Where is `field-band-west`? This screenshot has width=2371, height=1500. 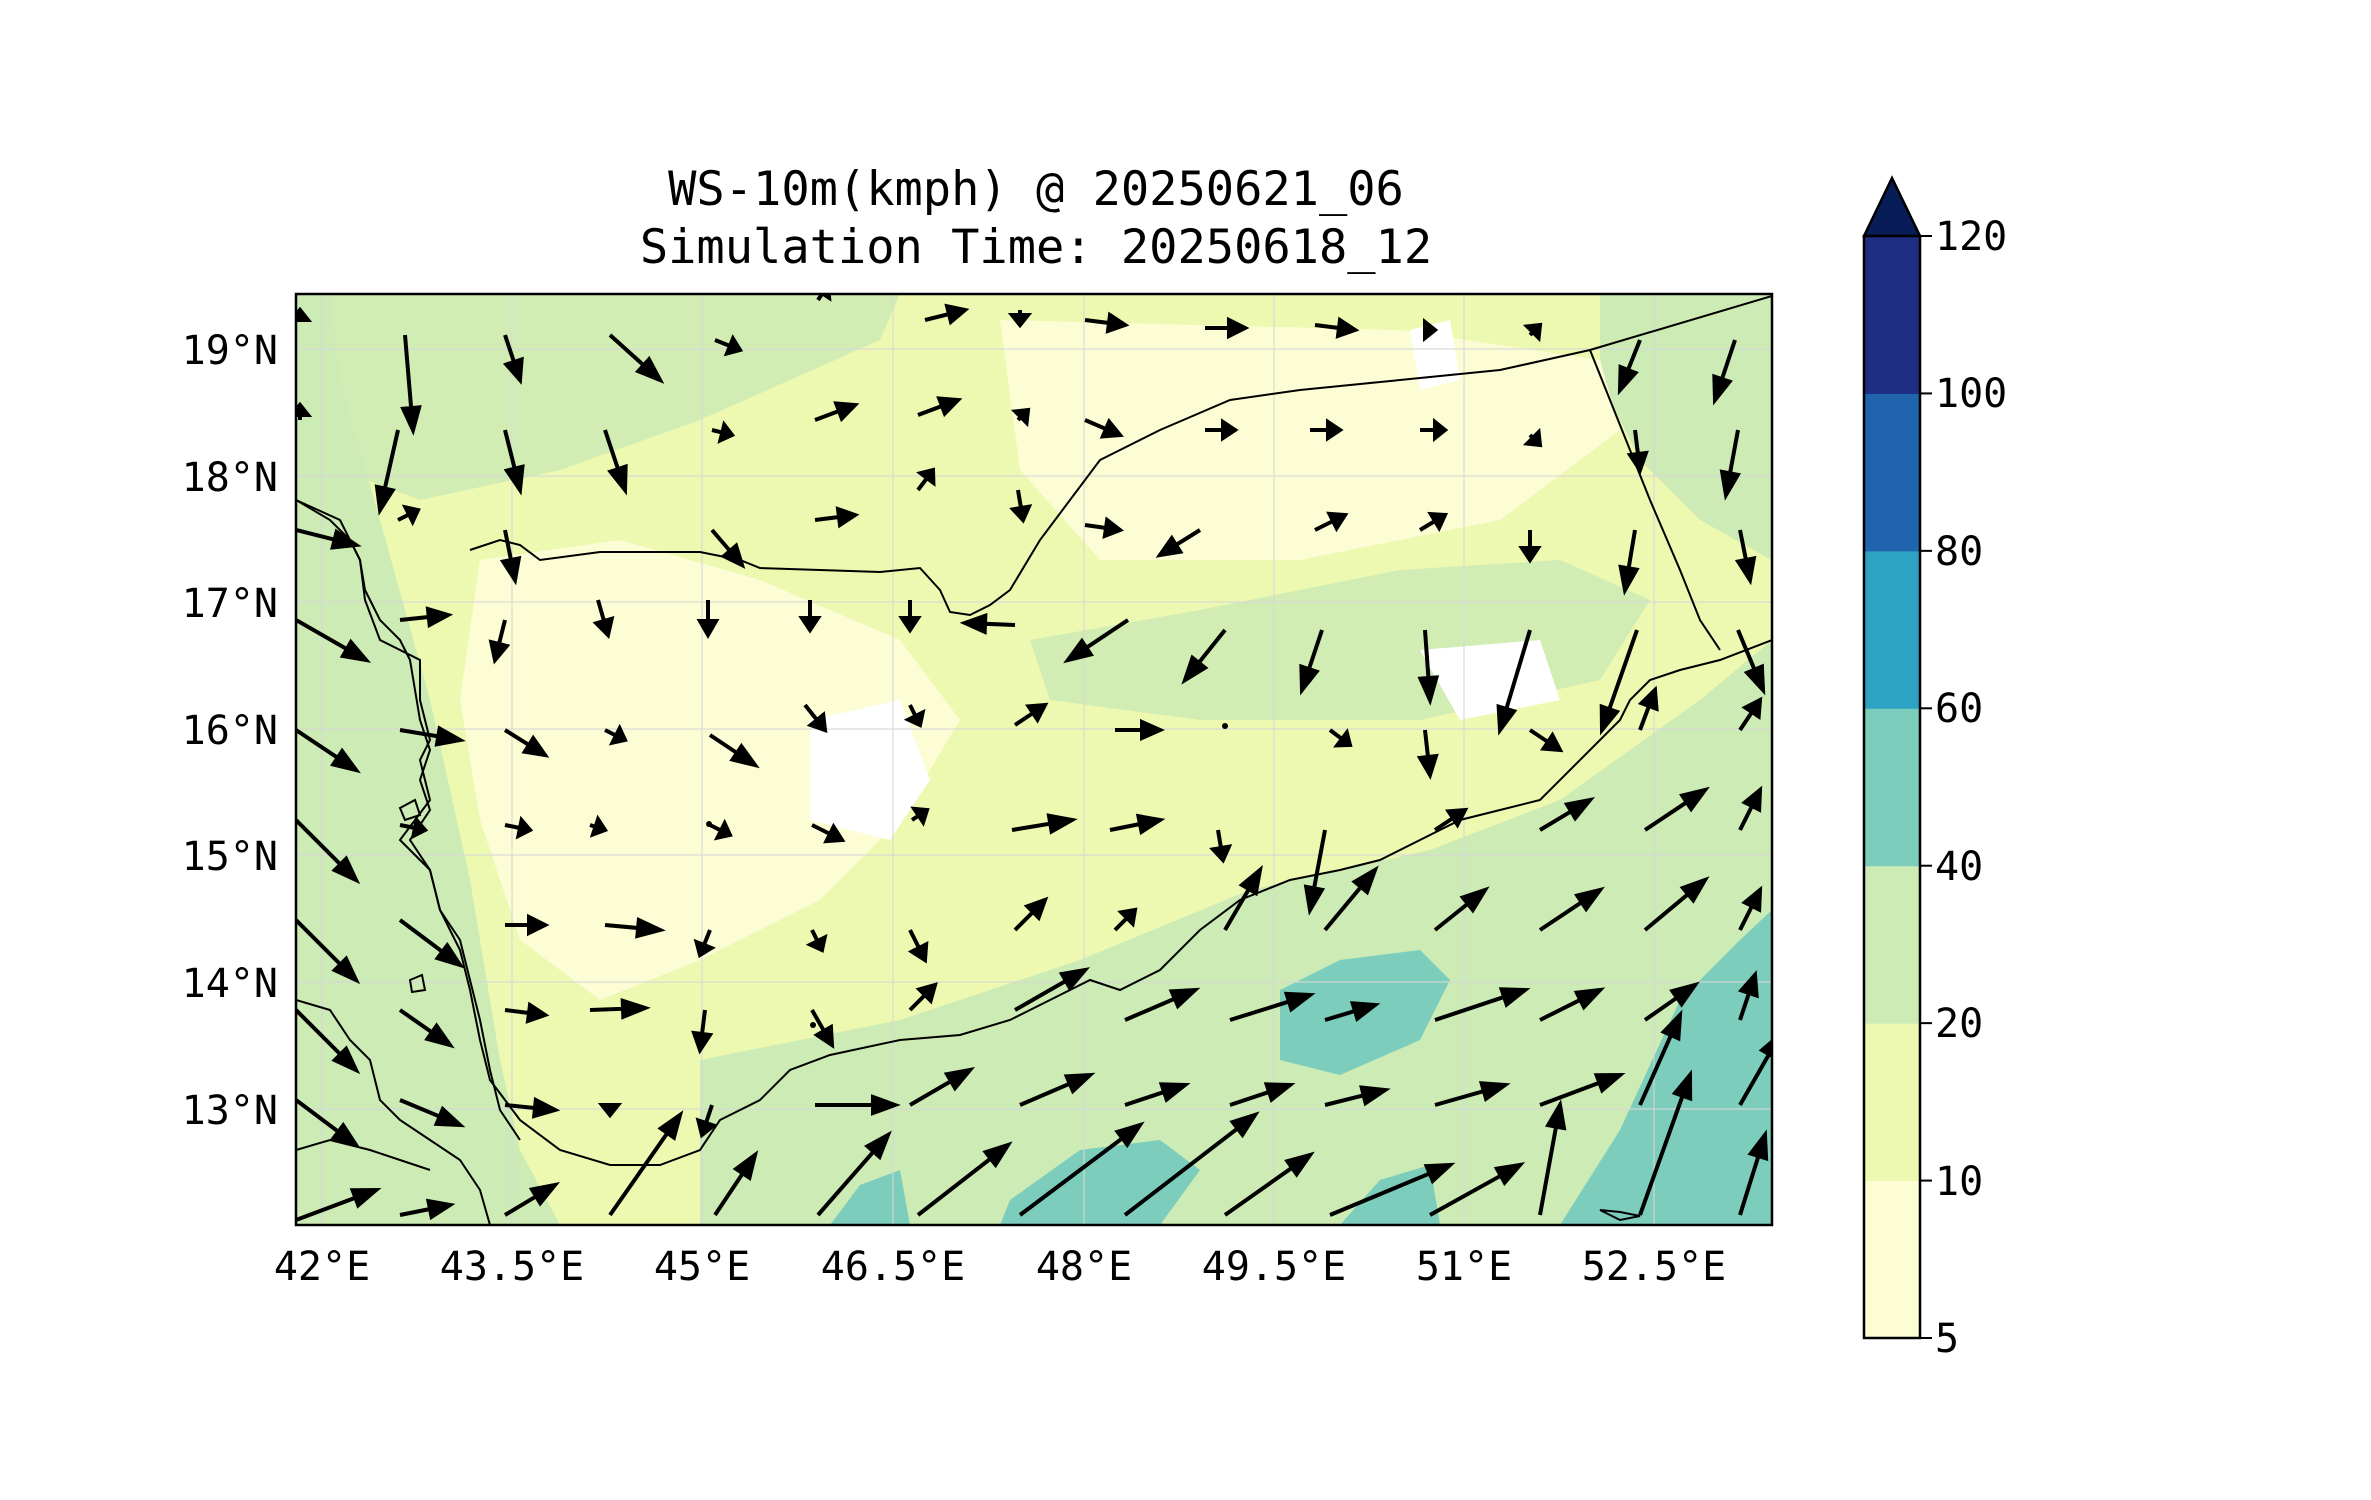 field-band-west is located at coordinates (428, 759).